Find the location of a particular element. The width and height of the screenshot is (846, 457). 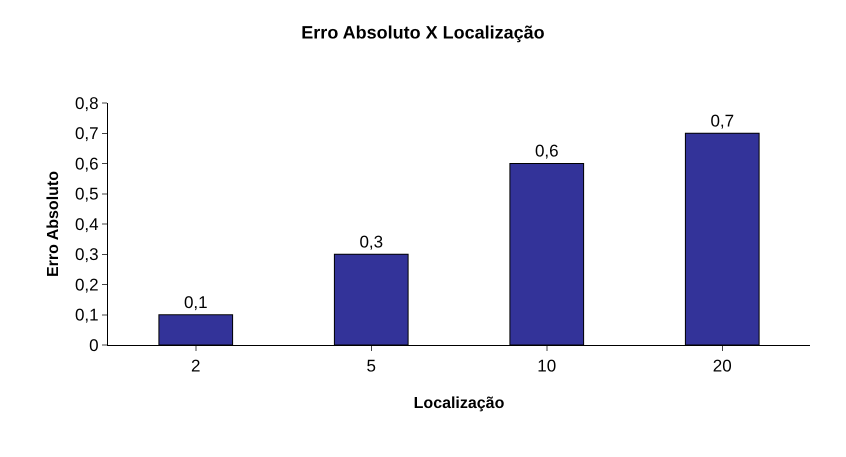

x-tick-label: 2 is located at coordinates (195, 366).